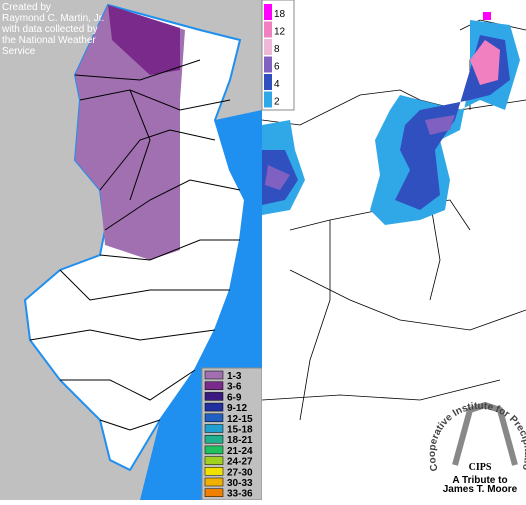  Describe the element at coordinates (240, 472) in the screenshot. I see `legend-label: 27-30` at that location.